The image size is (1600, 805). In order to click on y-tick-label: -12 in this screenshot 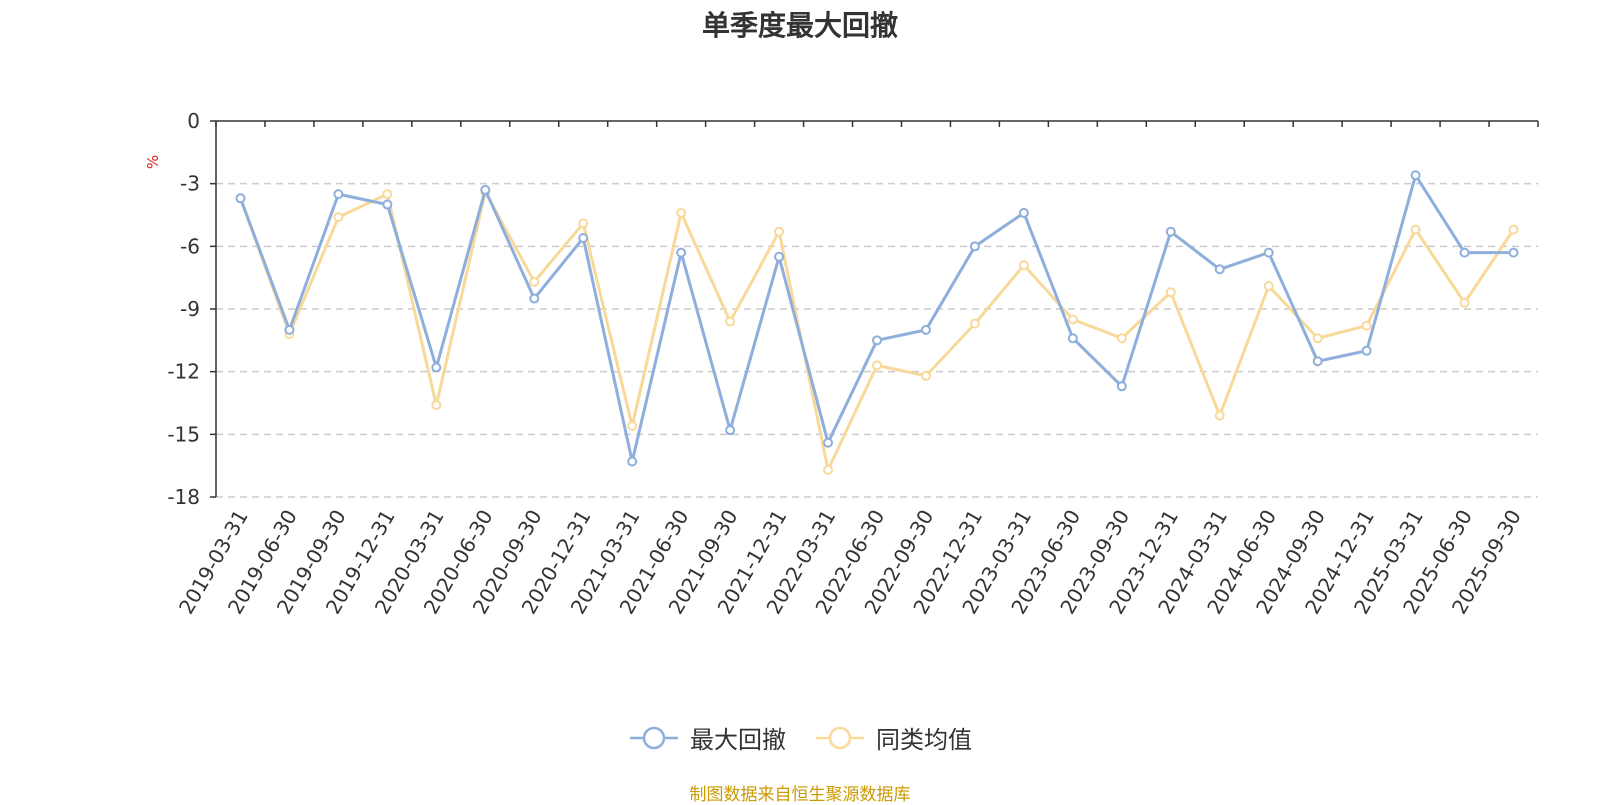, I will do `click(183, 372)`.